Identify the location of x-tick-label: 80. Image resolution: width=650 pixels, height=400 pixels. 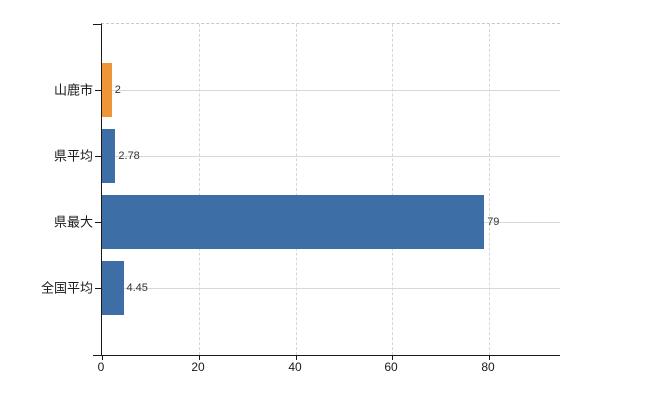
(488, 367).